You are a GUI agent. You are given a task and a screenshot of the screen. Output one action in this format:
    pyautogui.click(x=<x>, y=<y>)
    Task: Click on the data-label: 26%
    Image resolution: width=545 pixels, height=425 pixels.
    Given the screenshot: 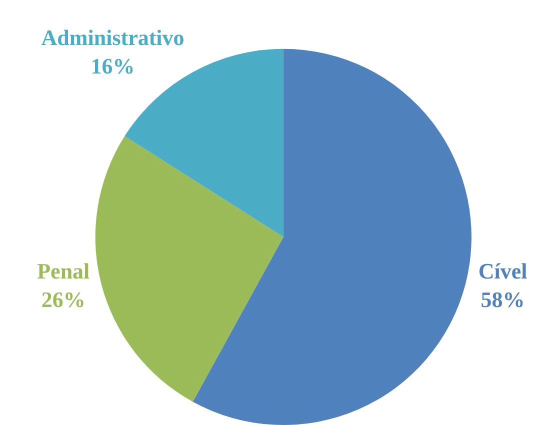 What is the action you would take?
    pyautogui.click(x=63, y=299)
    